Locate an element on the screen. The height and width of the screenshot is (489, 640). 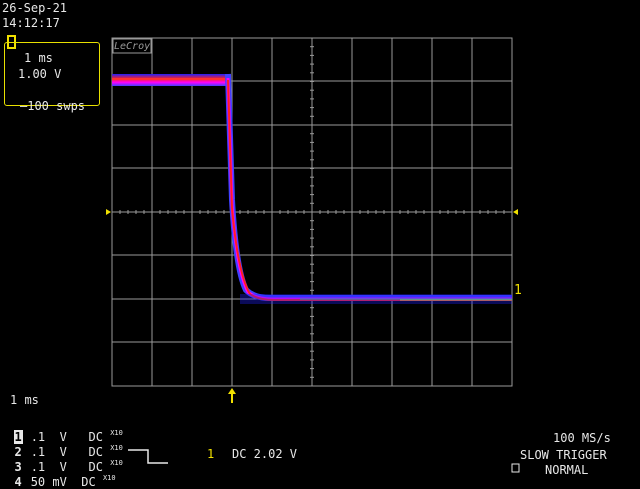
trigger-state: NORMAL is located at coordinates (567, 470).